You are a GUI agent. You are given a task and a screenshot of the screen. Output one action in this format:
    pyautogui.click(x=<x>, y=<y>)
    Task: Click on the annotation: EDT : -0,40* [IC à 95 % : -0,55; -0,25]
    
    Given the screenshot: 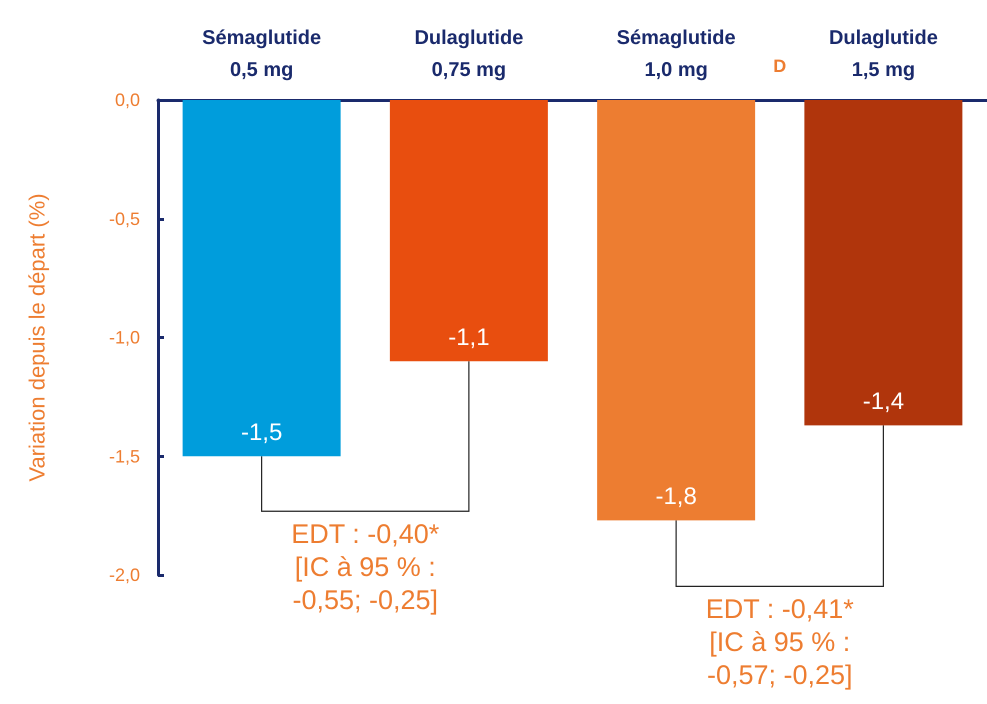 What is the action you would take?
    pyautogui.click(x=365, y=566)
    